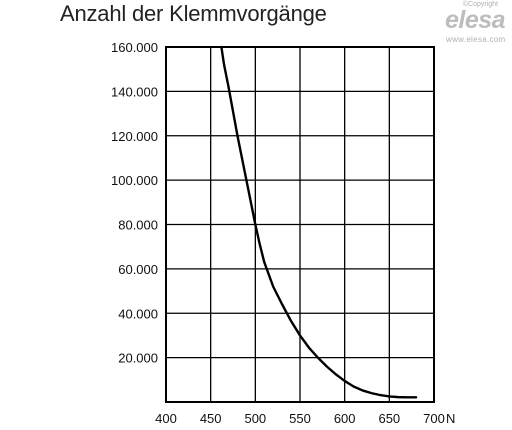  I want to click on y-tick-label: 140.000, so click(134, 91).